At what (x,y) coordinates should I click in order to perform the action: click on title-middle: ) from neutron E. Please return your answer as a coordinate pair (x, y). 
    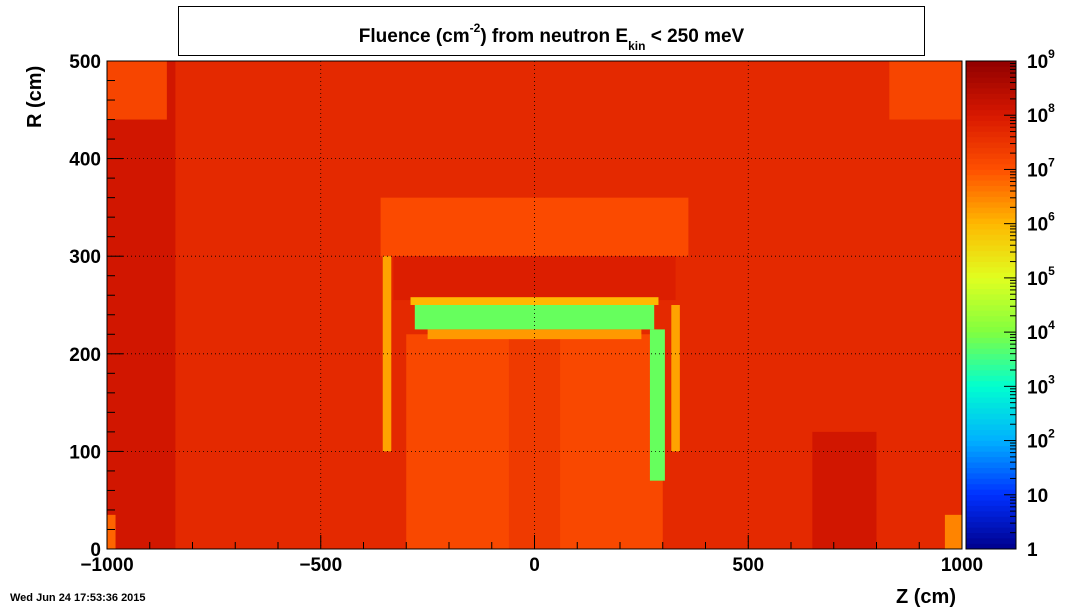
    Looking at the image, I should click on (554, 36).